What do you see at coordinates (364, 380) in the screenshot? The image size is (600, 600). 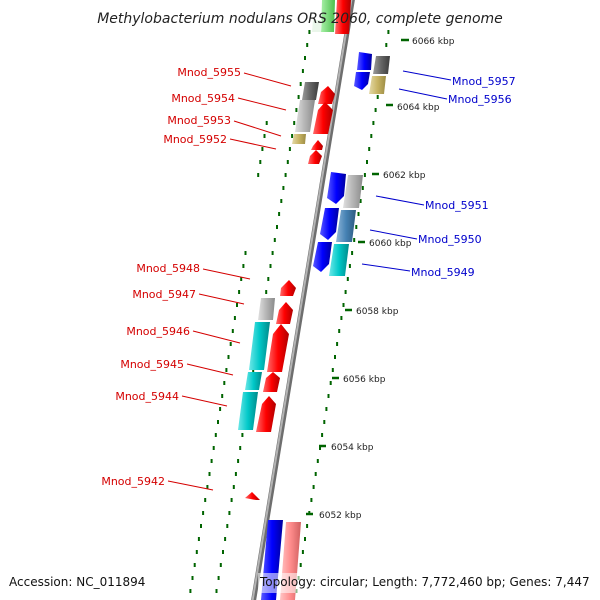 I see `scale-label: 6056 kbp` at bounding box center [364, 380].